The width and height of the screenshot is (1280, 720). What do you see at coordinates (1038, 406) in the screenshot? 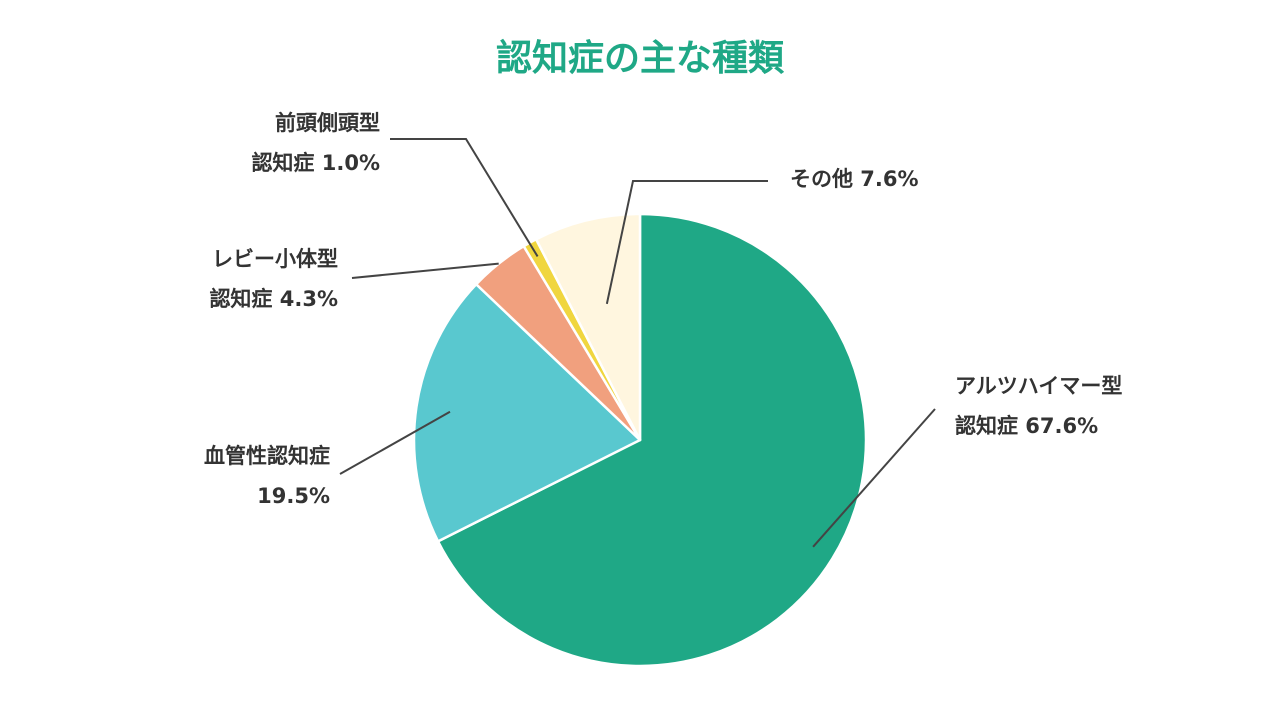
I see `slice-label: アルツハイマー型認知症 67.6%` at bounding box center [1038, 406].